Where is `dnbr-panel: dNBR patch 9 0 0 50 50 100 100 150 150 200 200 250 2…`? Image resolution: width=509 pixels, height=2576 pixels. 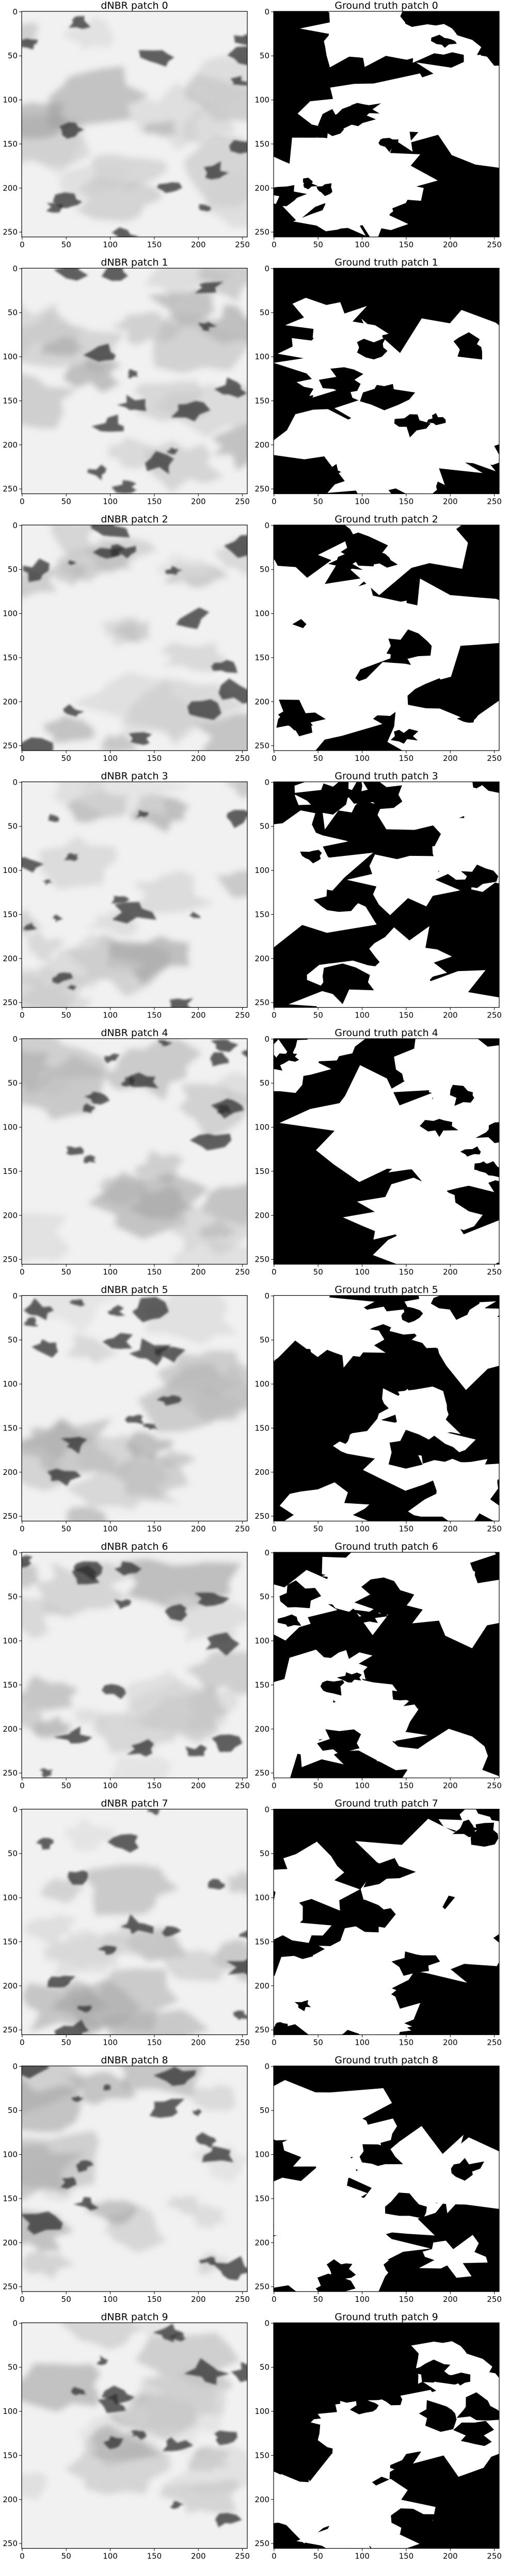
dnbr-panel: dNBR patch 9 0 0 50 50 100 100 150 150 200 200 250 2… is located at coordinates (127, 2436).